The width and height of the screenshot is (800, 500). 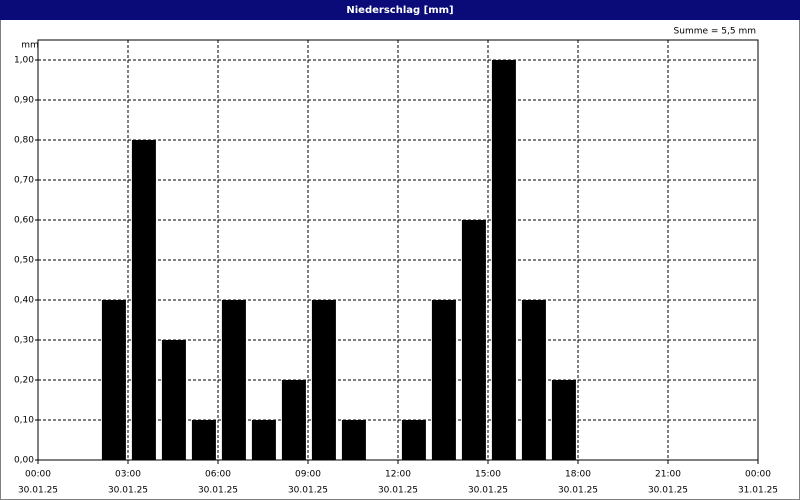 What do you see at coordinates (715, 32) in the screenshot?
I see `annotation: Summe = 5,5 mm` at bounding box center [715, 32].